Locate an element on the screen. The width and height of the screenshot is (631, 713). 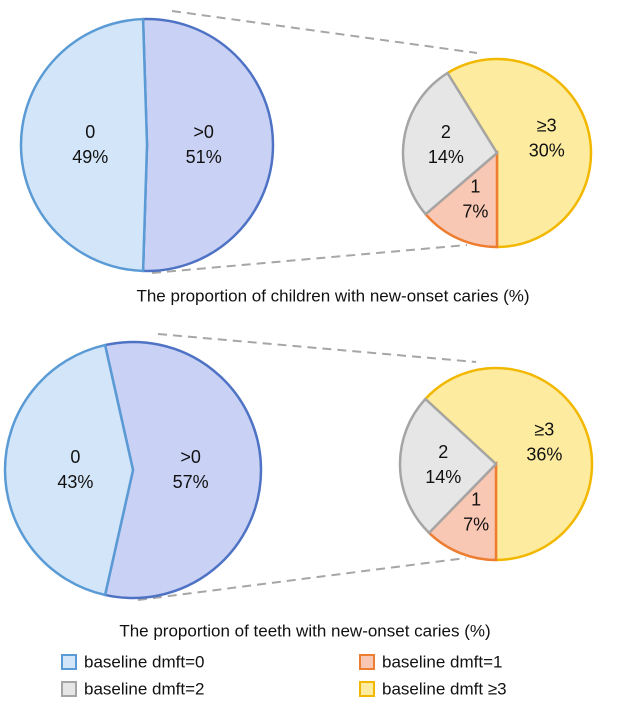
slice-value-label: 36% is located at coordinates (544, 455).